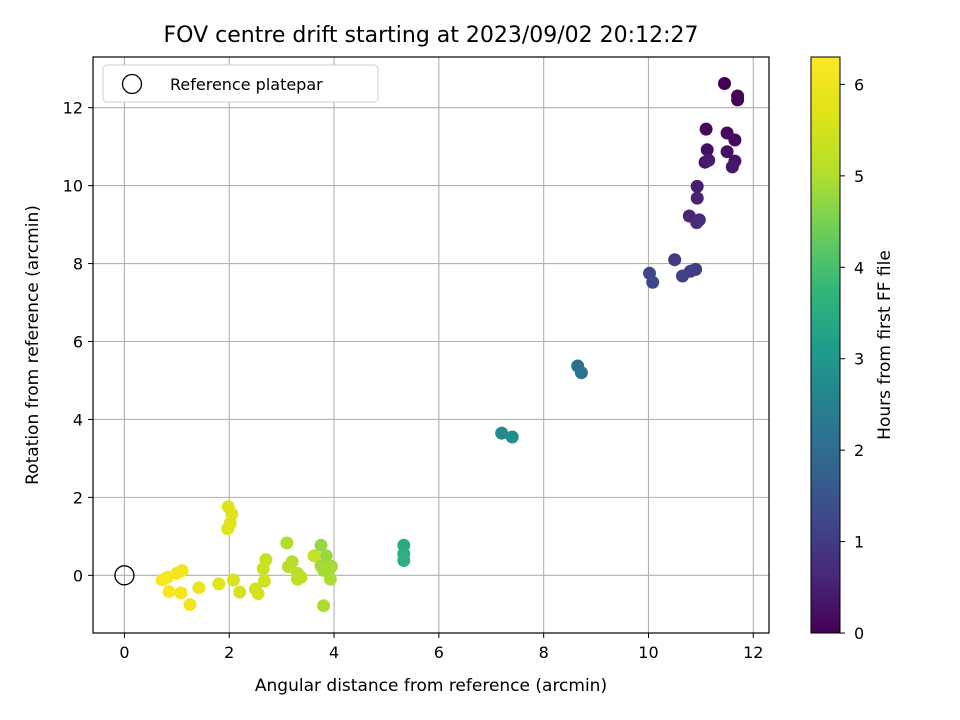 The width and height of the screenshot is (960, 720). I want to click on x-axis-label: Angular distance from reference (arcmin), so click(431, 686).